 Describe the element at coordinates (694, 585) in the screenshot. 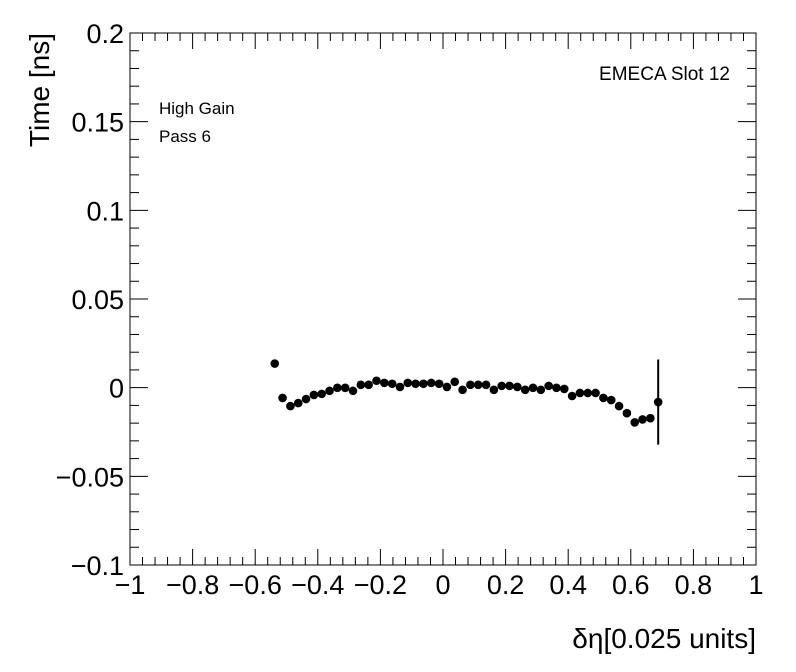

I see `x-tick-label: 0.8` at that location.